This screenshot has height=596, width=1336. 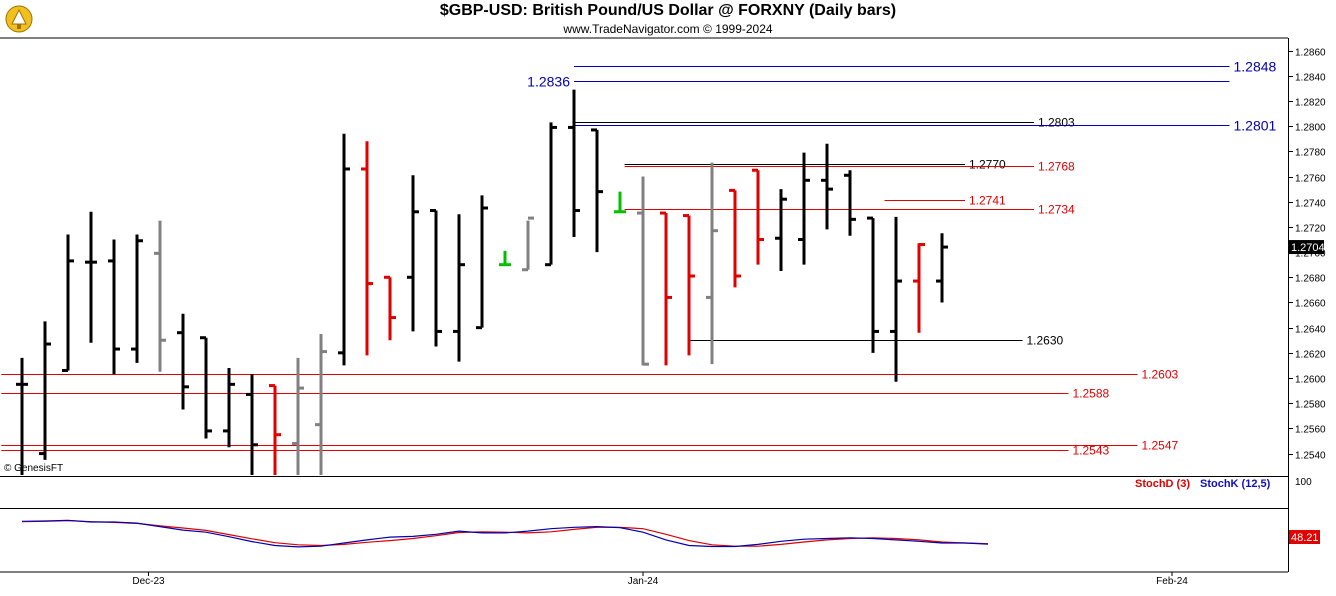 What do you see at coordinates (1045, 341) in the screenshot?
I see `level-label-1.2630: 1.2630` at bounding box center [1045, 341].